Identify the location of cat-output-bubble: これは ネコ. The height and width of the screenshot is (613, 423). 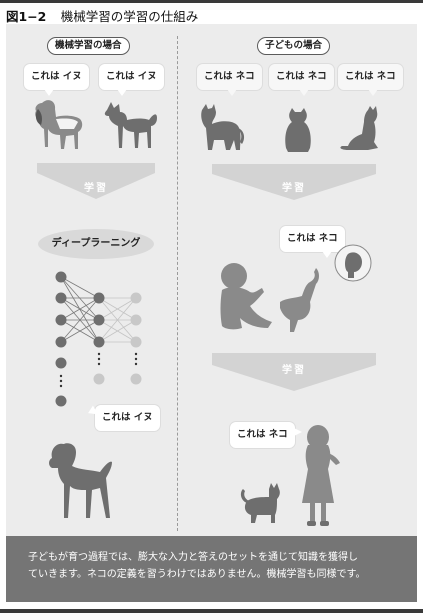
(266, 435).